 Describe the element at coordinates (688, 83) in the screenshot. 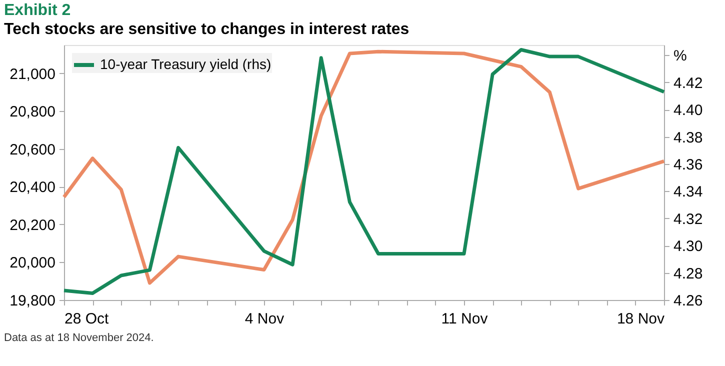

I see `y2-tick-label: 4.42` at that location.